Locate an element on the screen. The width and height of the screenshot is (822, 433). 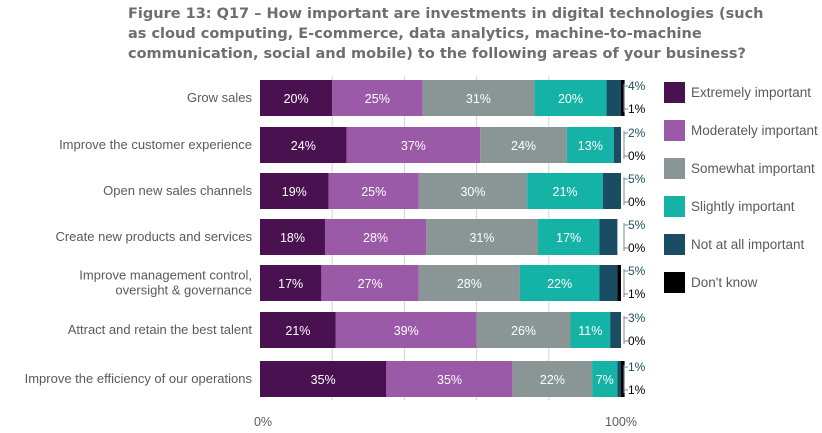
category-label: Attract and retain the best talent is located at coordinates (160, 329).